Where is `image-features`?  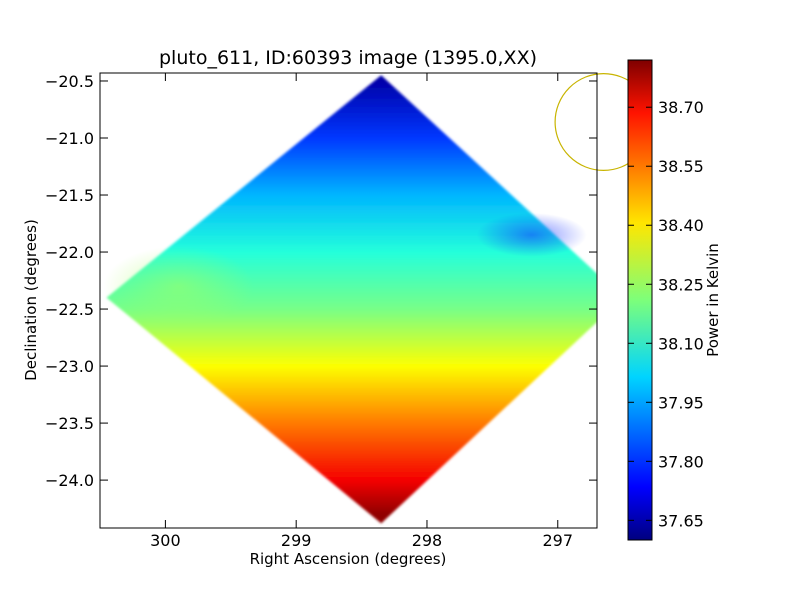 image-features is located at coordinates (345, 269).